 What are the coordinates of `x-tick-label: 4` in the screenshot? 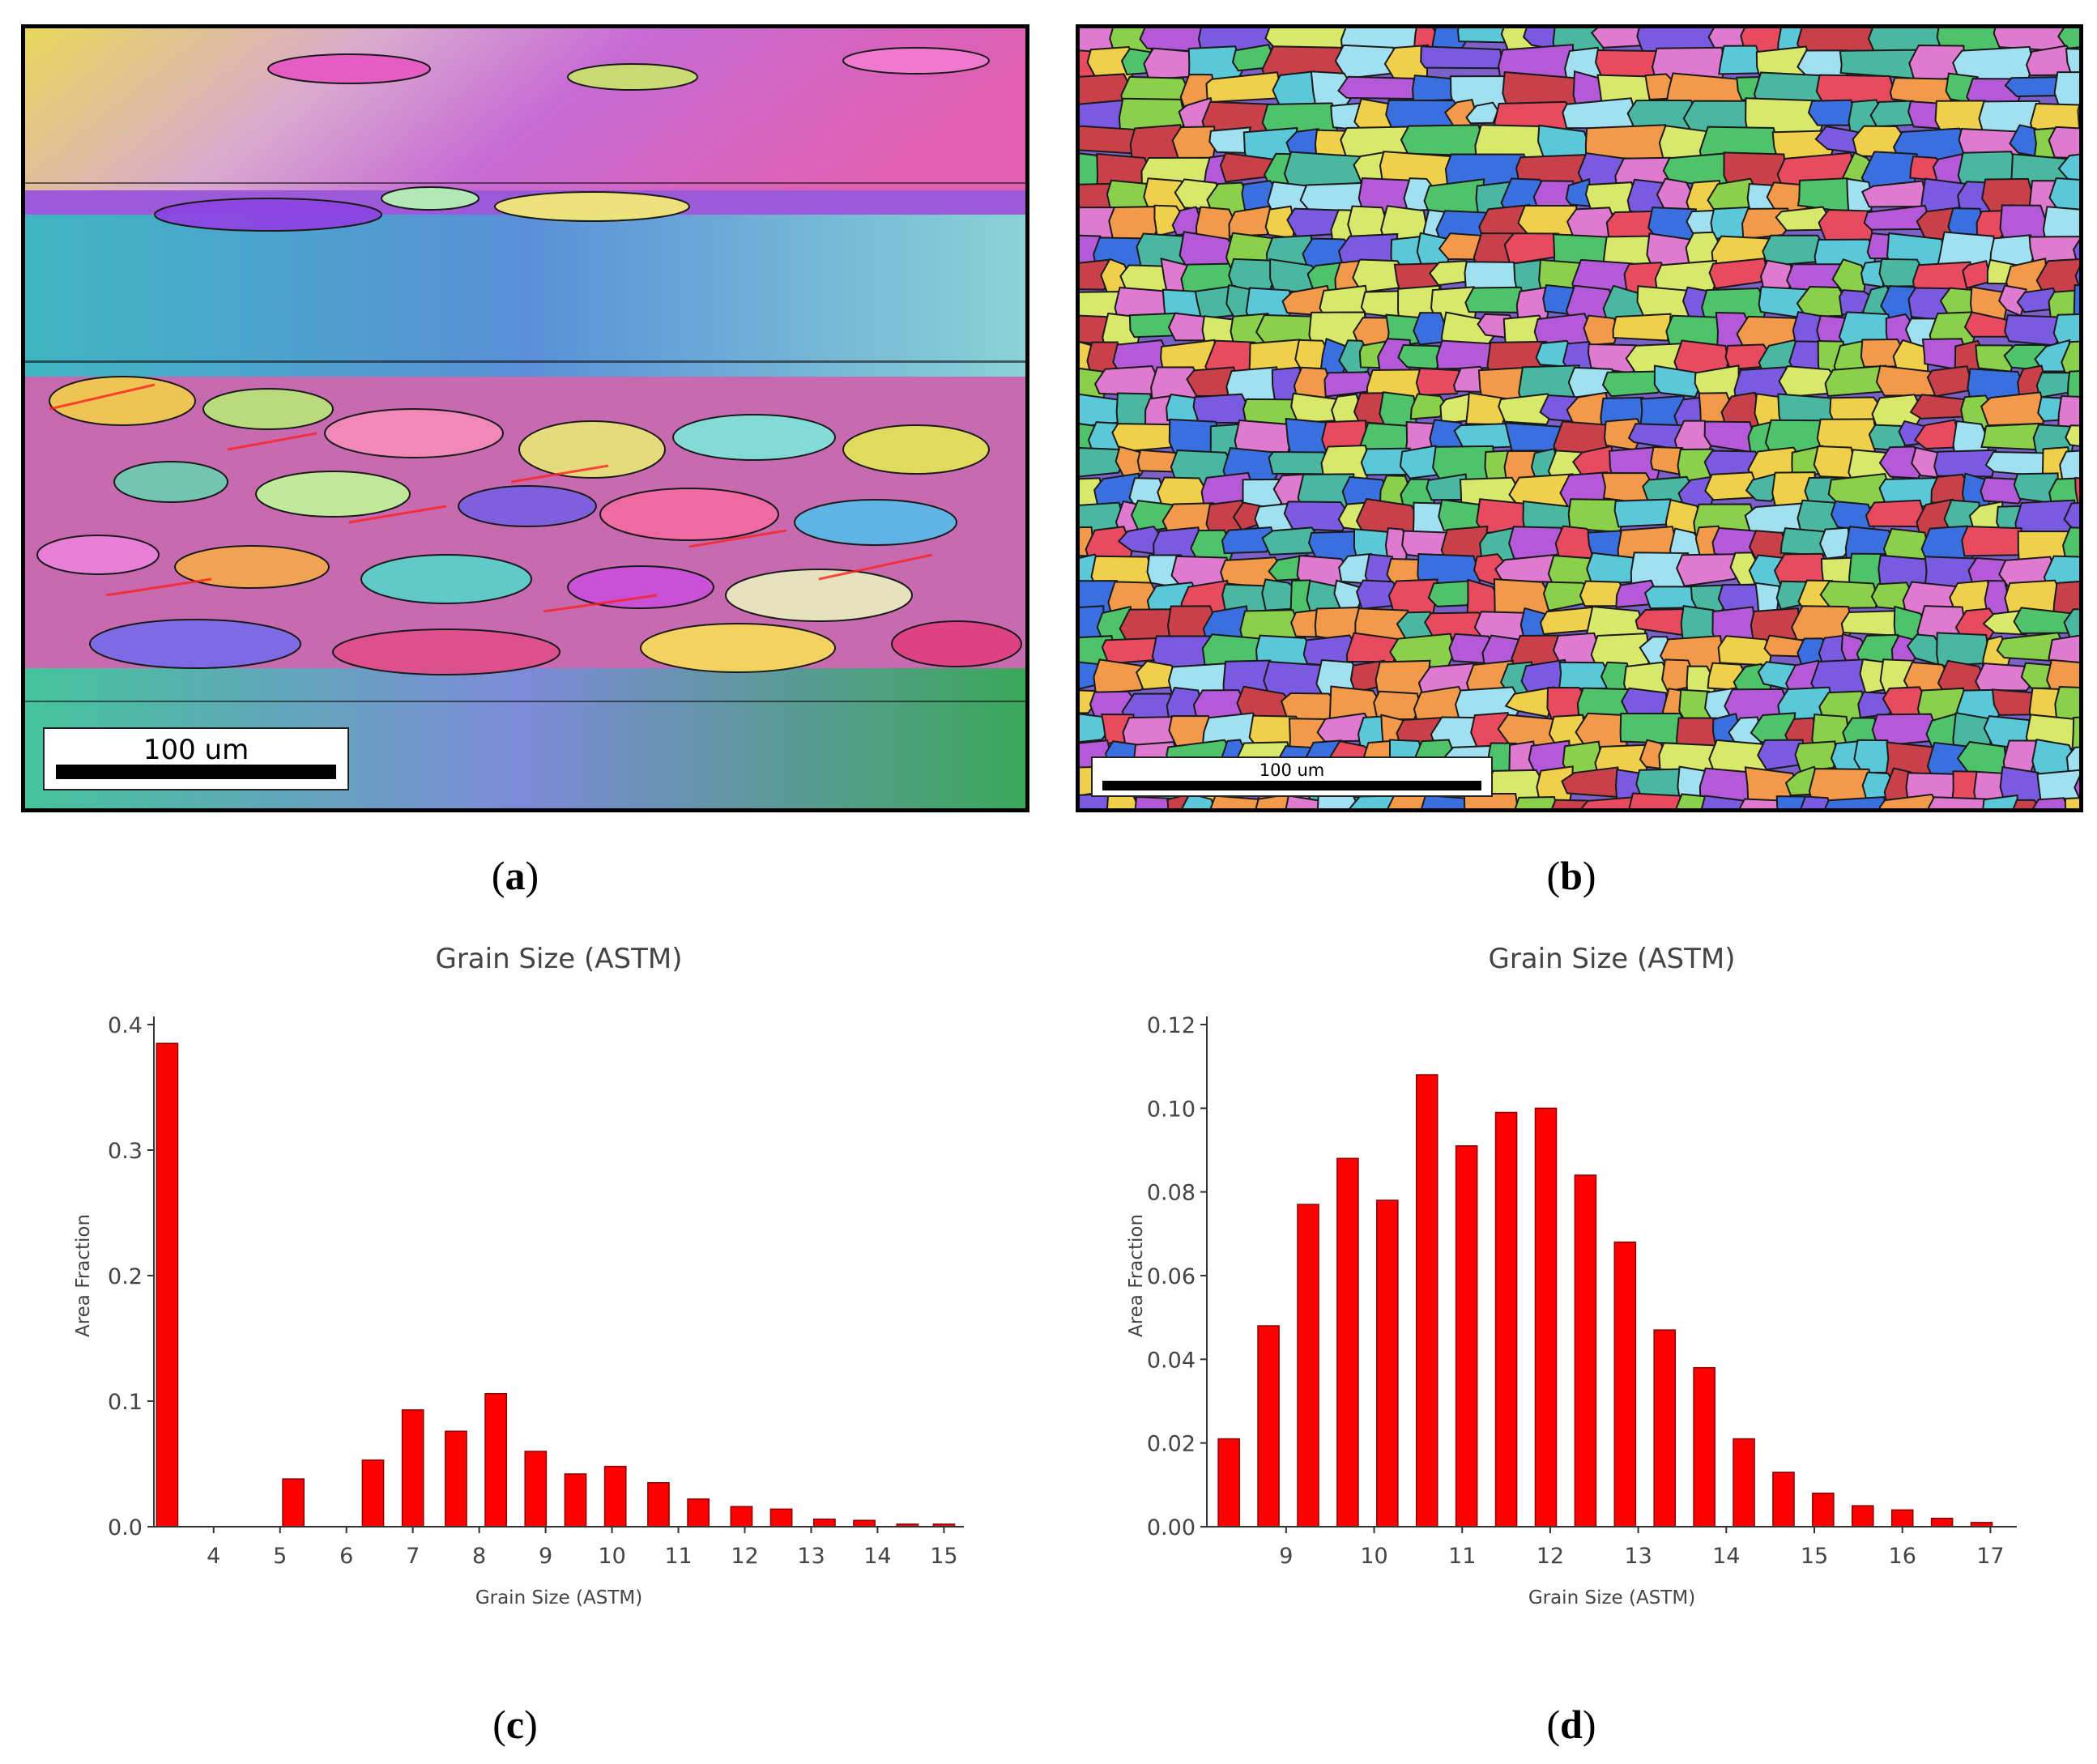 It's located at (213, 1556).